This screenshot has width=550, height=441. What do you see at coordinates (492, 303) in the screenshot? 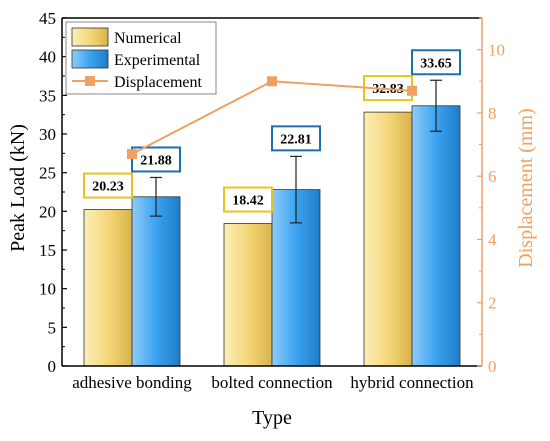
I see `y2-tick-label: 2` at bounding box center [492, 303].